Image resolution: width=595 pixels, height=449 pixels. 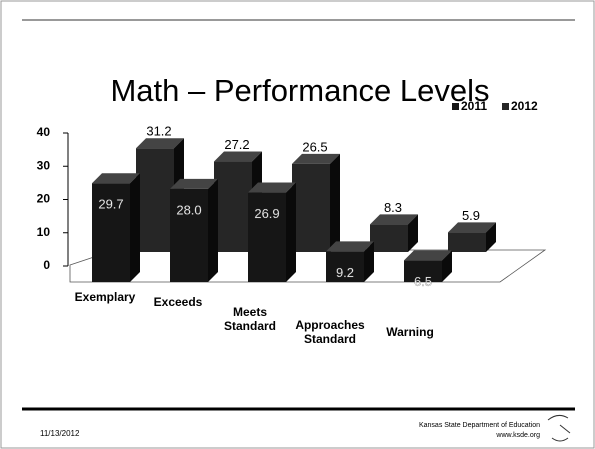 I want to click on data-label: 26.9, so click(x=266, y=213).